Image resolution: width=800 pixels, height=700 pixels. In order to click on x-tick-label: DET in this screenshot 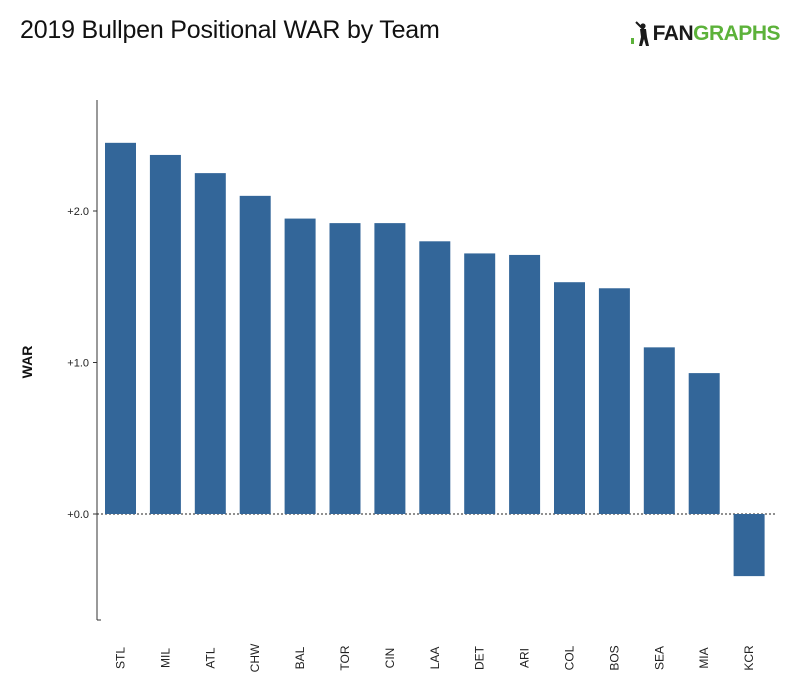, I will do `click(480, 657)`.